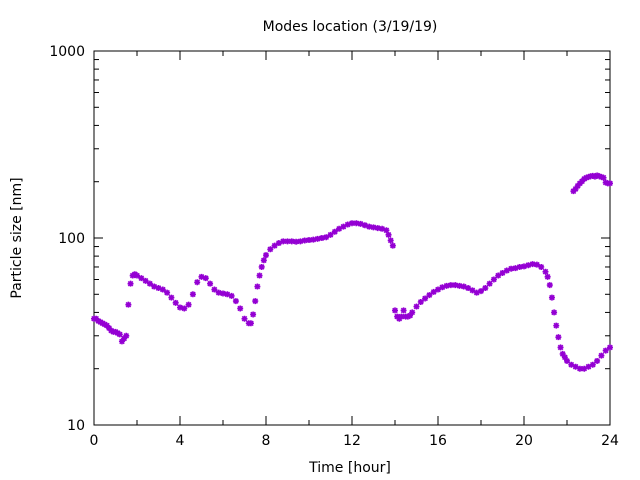  Describe the element at coordinates (67, 52) in the screenshot. I see `y-tick-label: 1000` at that location.